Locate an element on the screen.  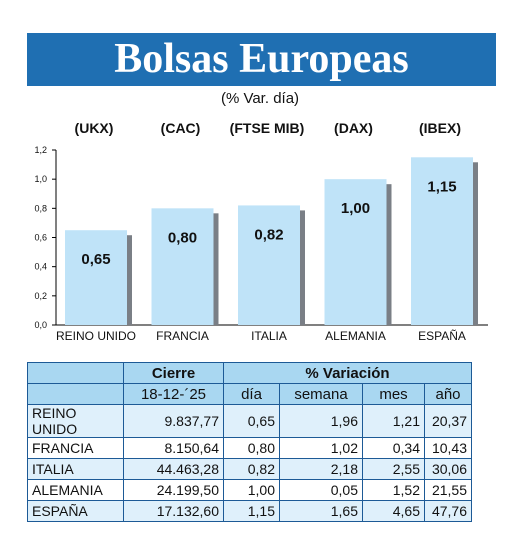
row-variation-value: 0,82 is located at coordinates (251, 469).